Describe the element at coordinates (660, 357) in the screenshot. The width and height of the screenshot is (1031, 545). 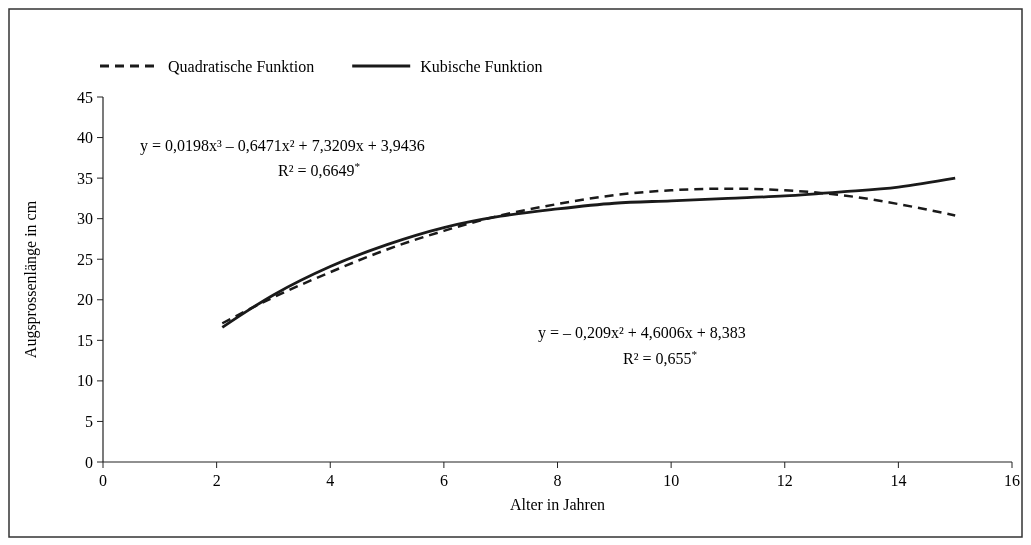
I see `annotation: R² = 0,655$^{*}$` at that location.